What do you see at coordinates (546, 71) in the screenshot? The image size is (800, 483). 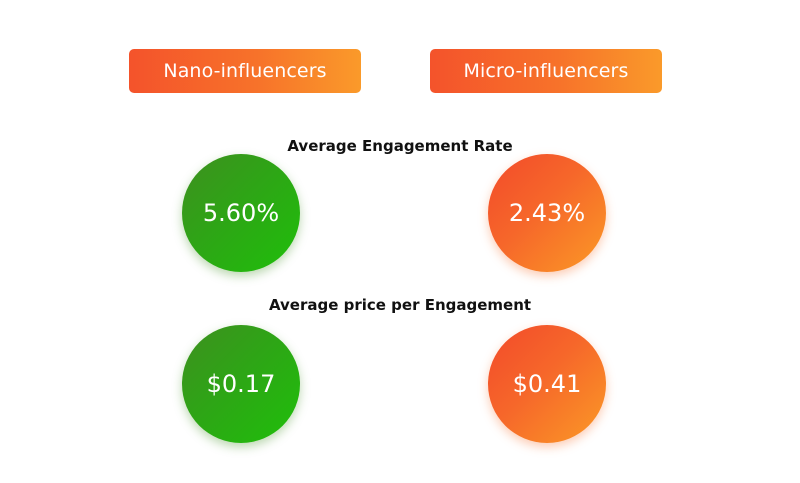 I see `micro-influencers-label: Micro-influencers` at bounding box center [546, 71].